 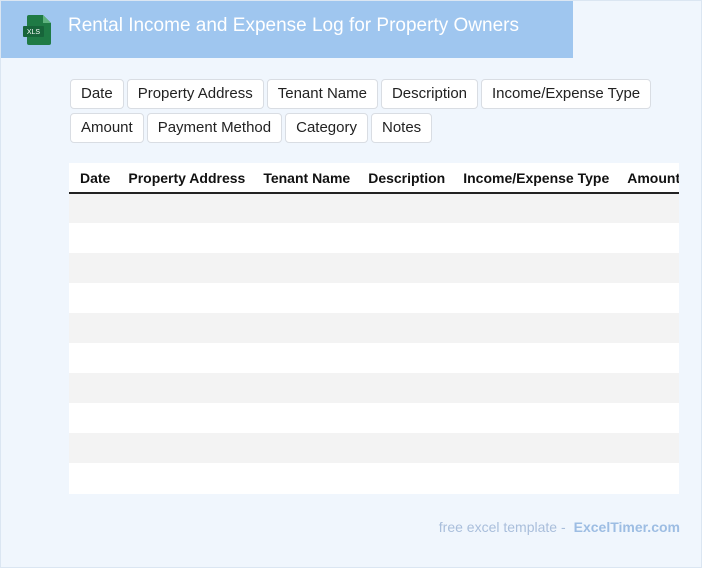 What do you see at coordinates (405, 178) in the screenshot?
I see `column-header: Description` at bounding box center [405, 178].